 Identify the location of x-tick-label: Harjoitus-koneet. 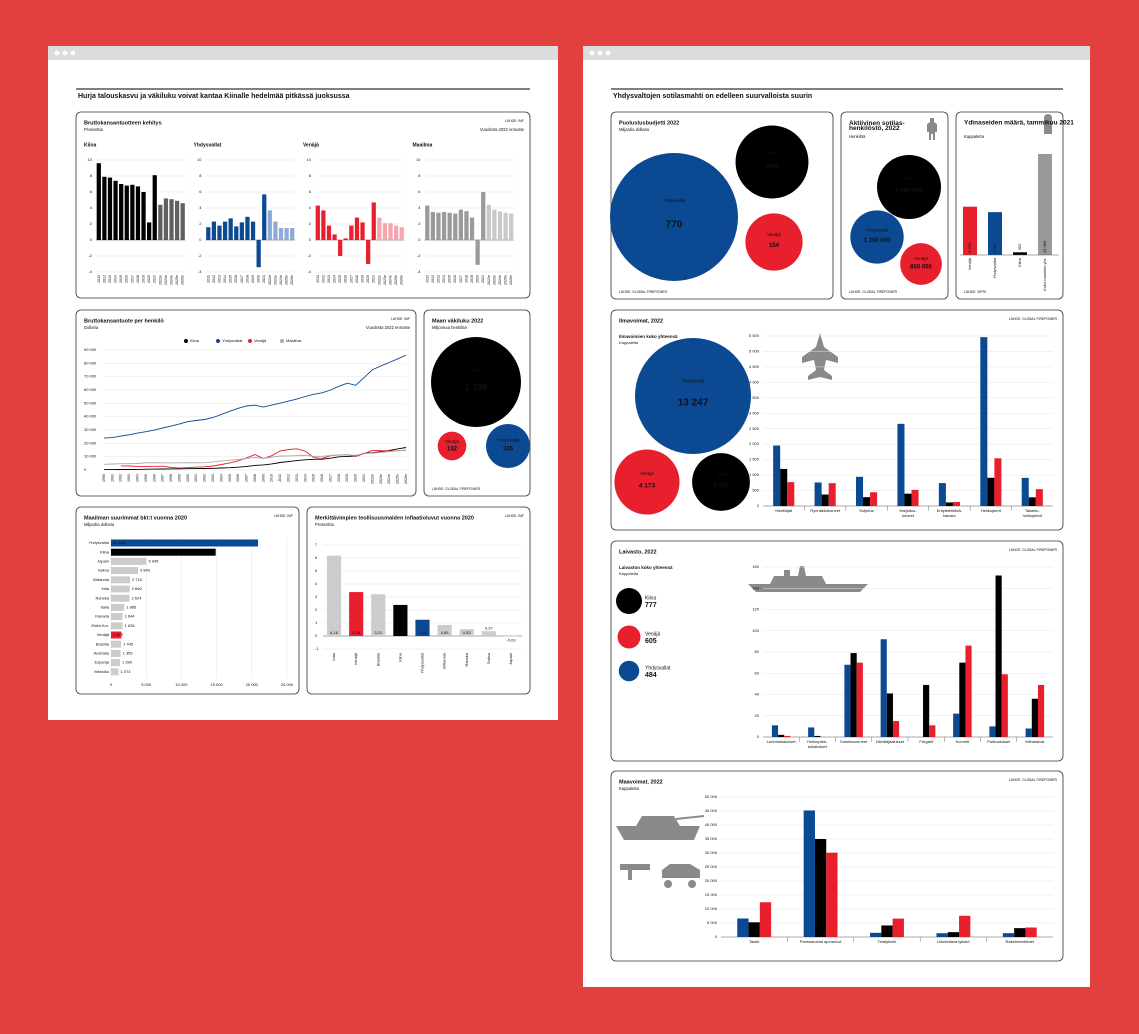
(908, 513).